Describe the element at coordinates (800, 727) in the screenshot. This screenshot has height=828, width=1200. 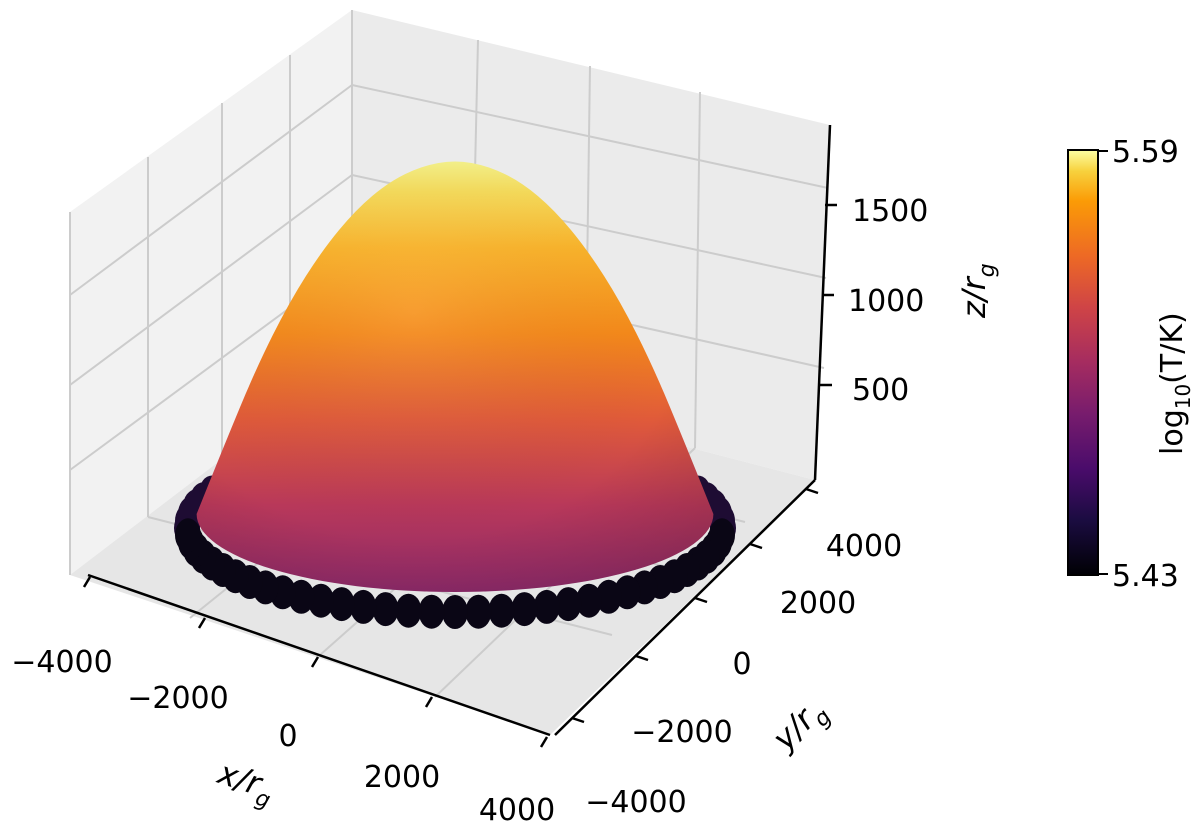
I see `y-axis-label: y/rg` at that location.